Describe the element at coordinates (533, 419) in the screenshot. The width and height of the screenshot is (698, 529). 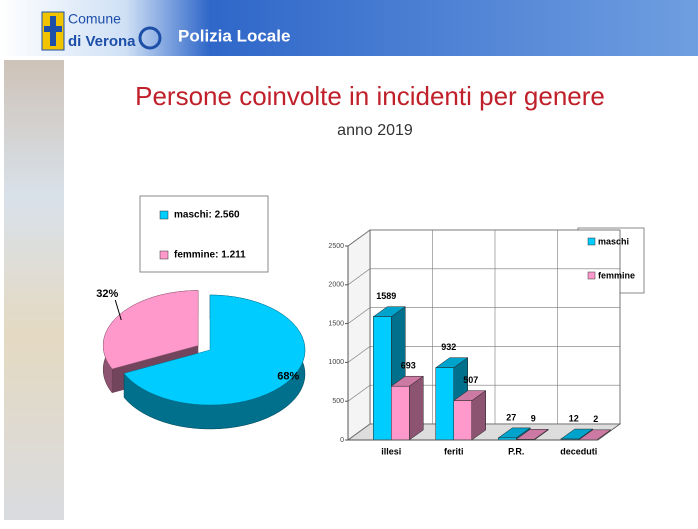
I see `bar-value-label: 9` at that location.